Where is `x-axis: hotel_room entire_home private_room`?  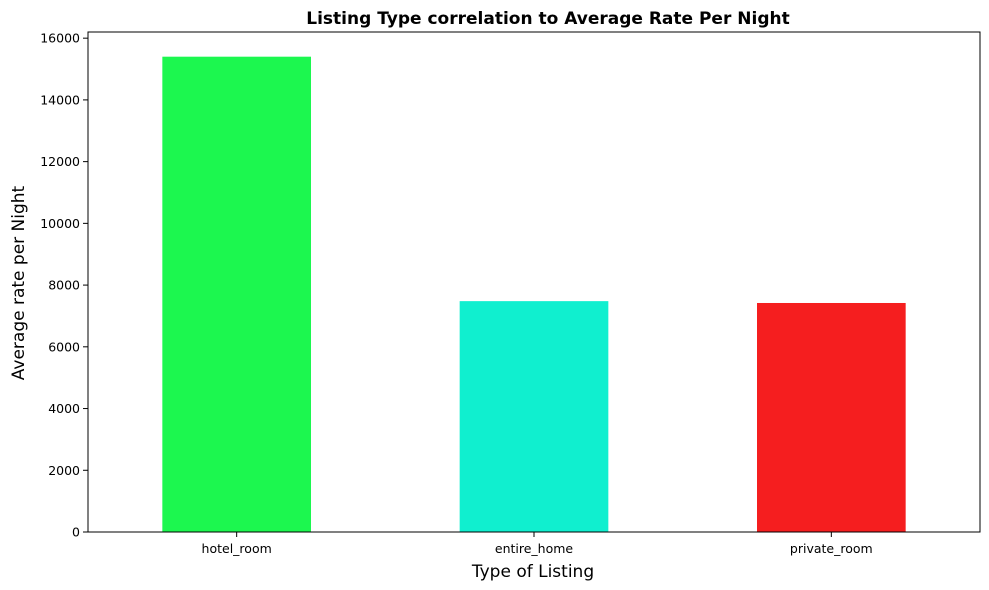
x-axis: hotel_room entire_home private_room is located at coordinates (537, 544).